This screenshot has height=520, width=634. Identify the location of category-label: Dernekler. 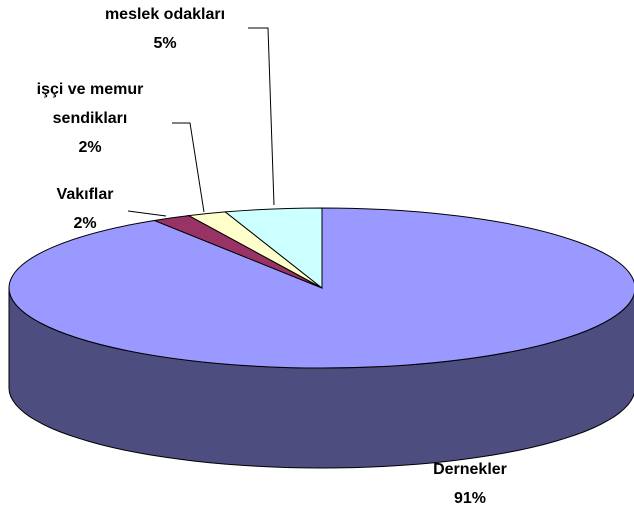
(470, 469).